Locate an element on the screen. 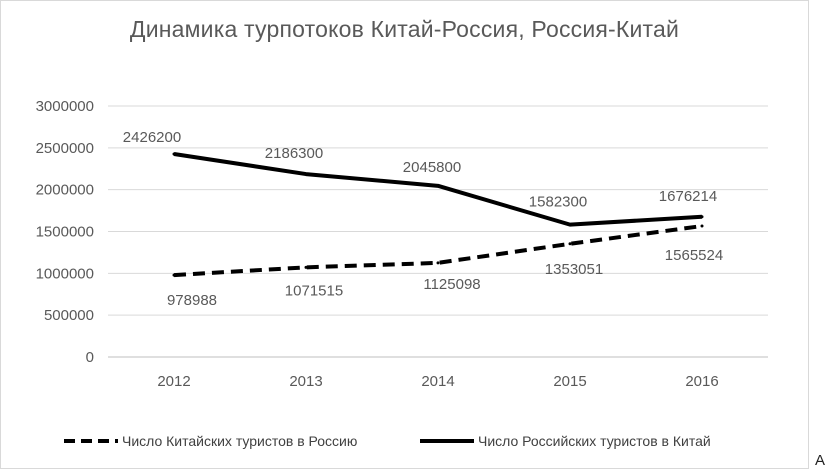 The height and width of the screenshot is (471, 829). data-label: 1582300 is located at coordinates (558, 202).